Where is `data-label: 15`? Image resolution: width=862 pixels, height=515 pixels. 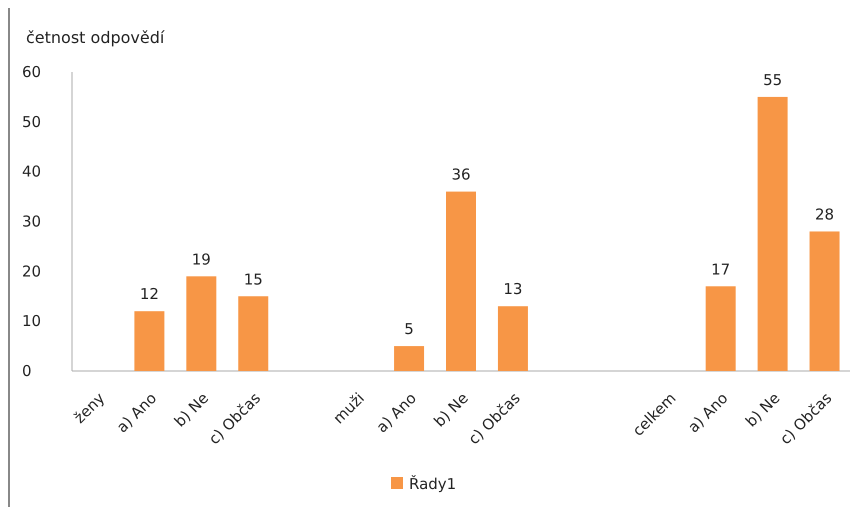 data-label: 15 is located at coordinates (253, 279).